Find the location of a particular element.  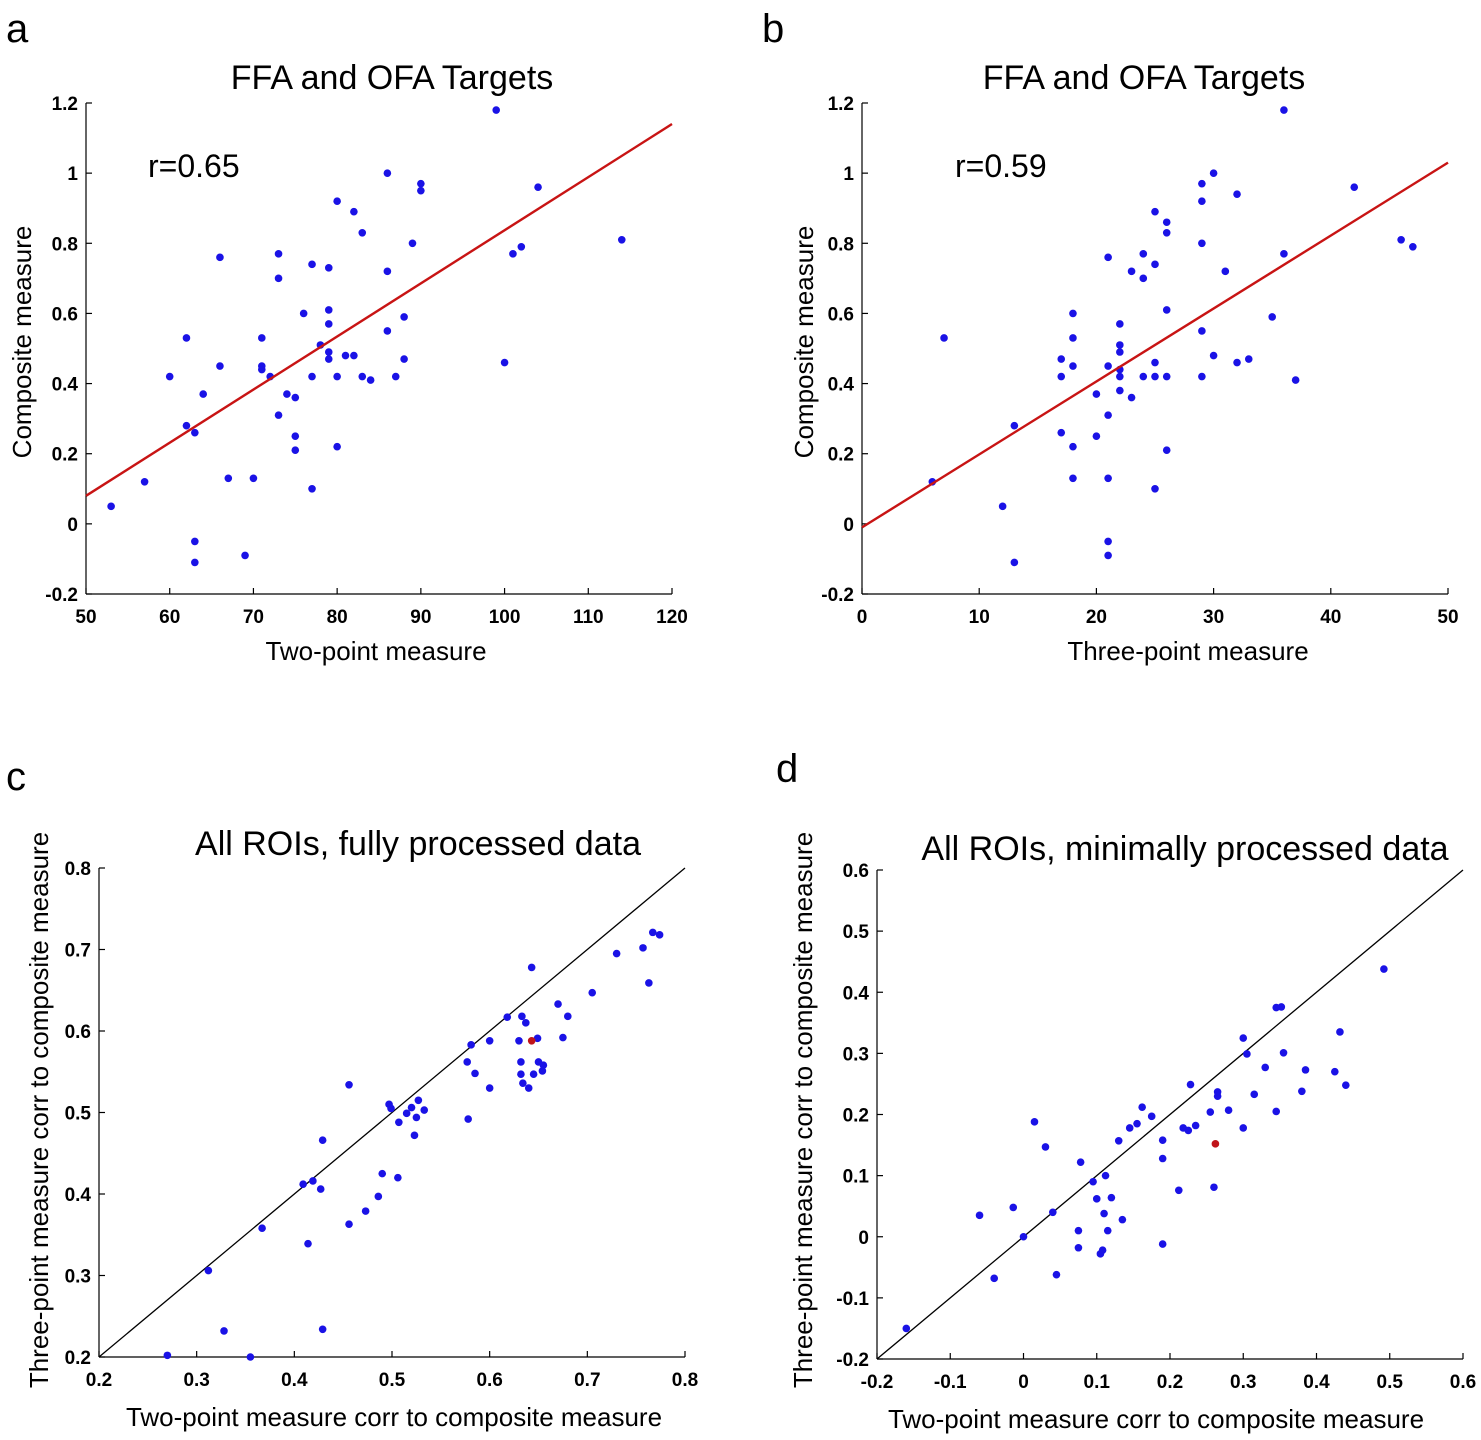

panel-a-x-tick-label: 110 is located at coordinates (588, 617).